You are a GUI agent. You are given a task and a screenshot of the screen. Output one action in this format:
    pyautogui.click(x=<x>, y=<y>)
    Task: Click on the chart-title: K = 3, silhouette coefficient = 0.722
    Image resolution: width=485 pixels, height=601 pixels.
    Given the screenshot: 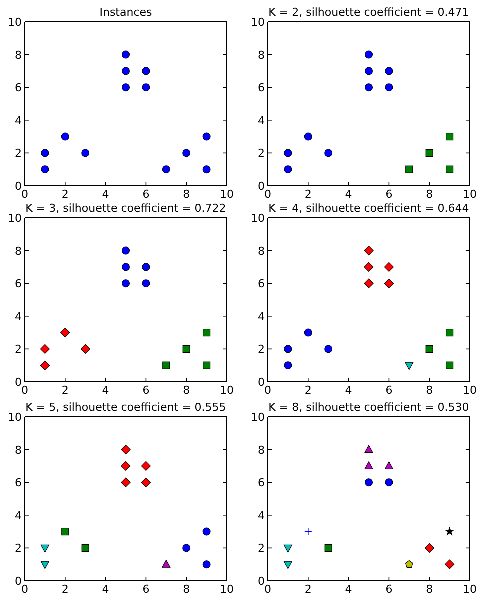 What is the action you would take?
    pyautogui.click(x=126, y=209)
    